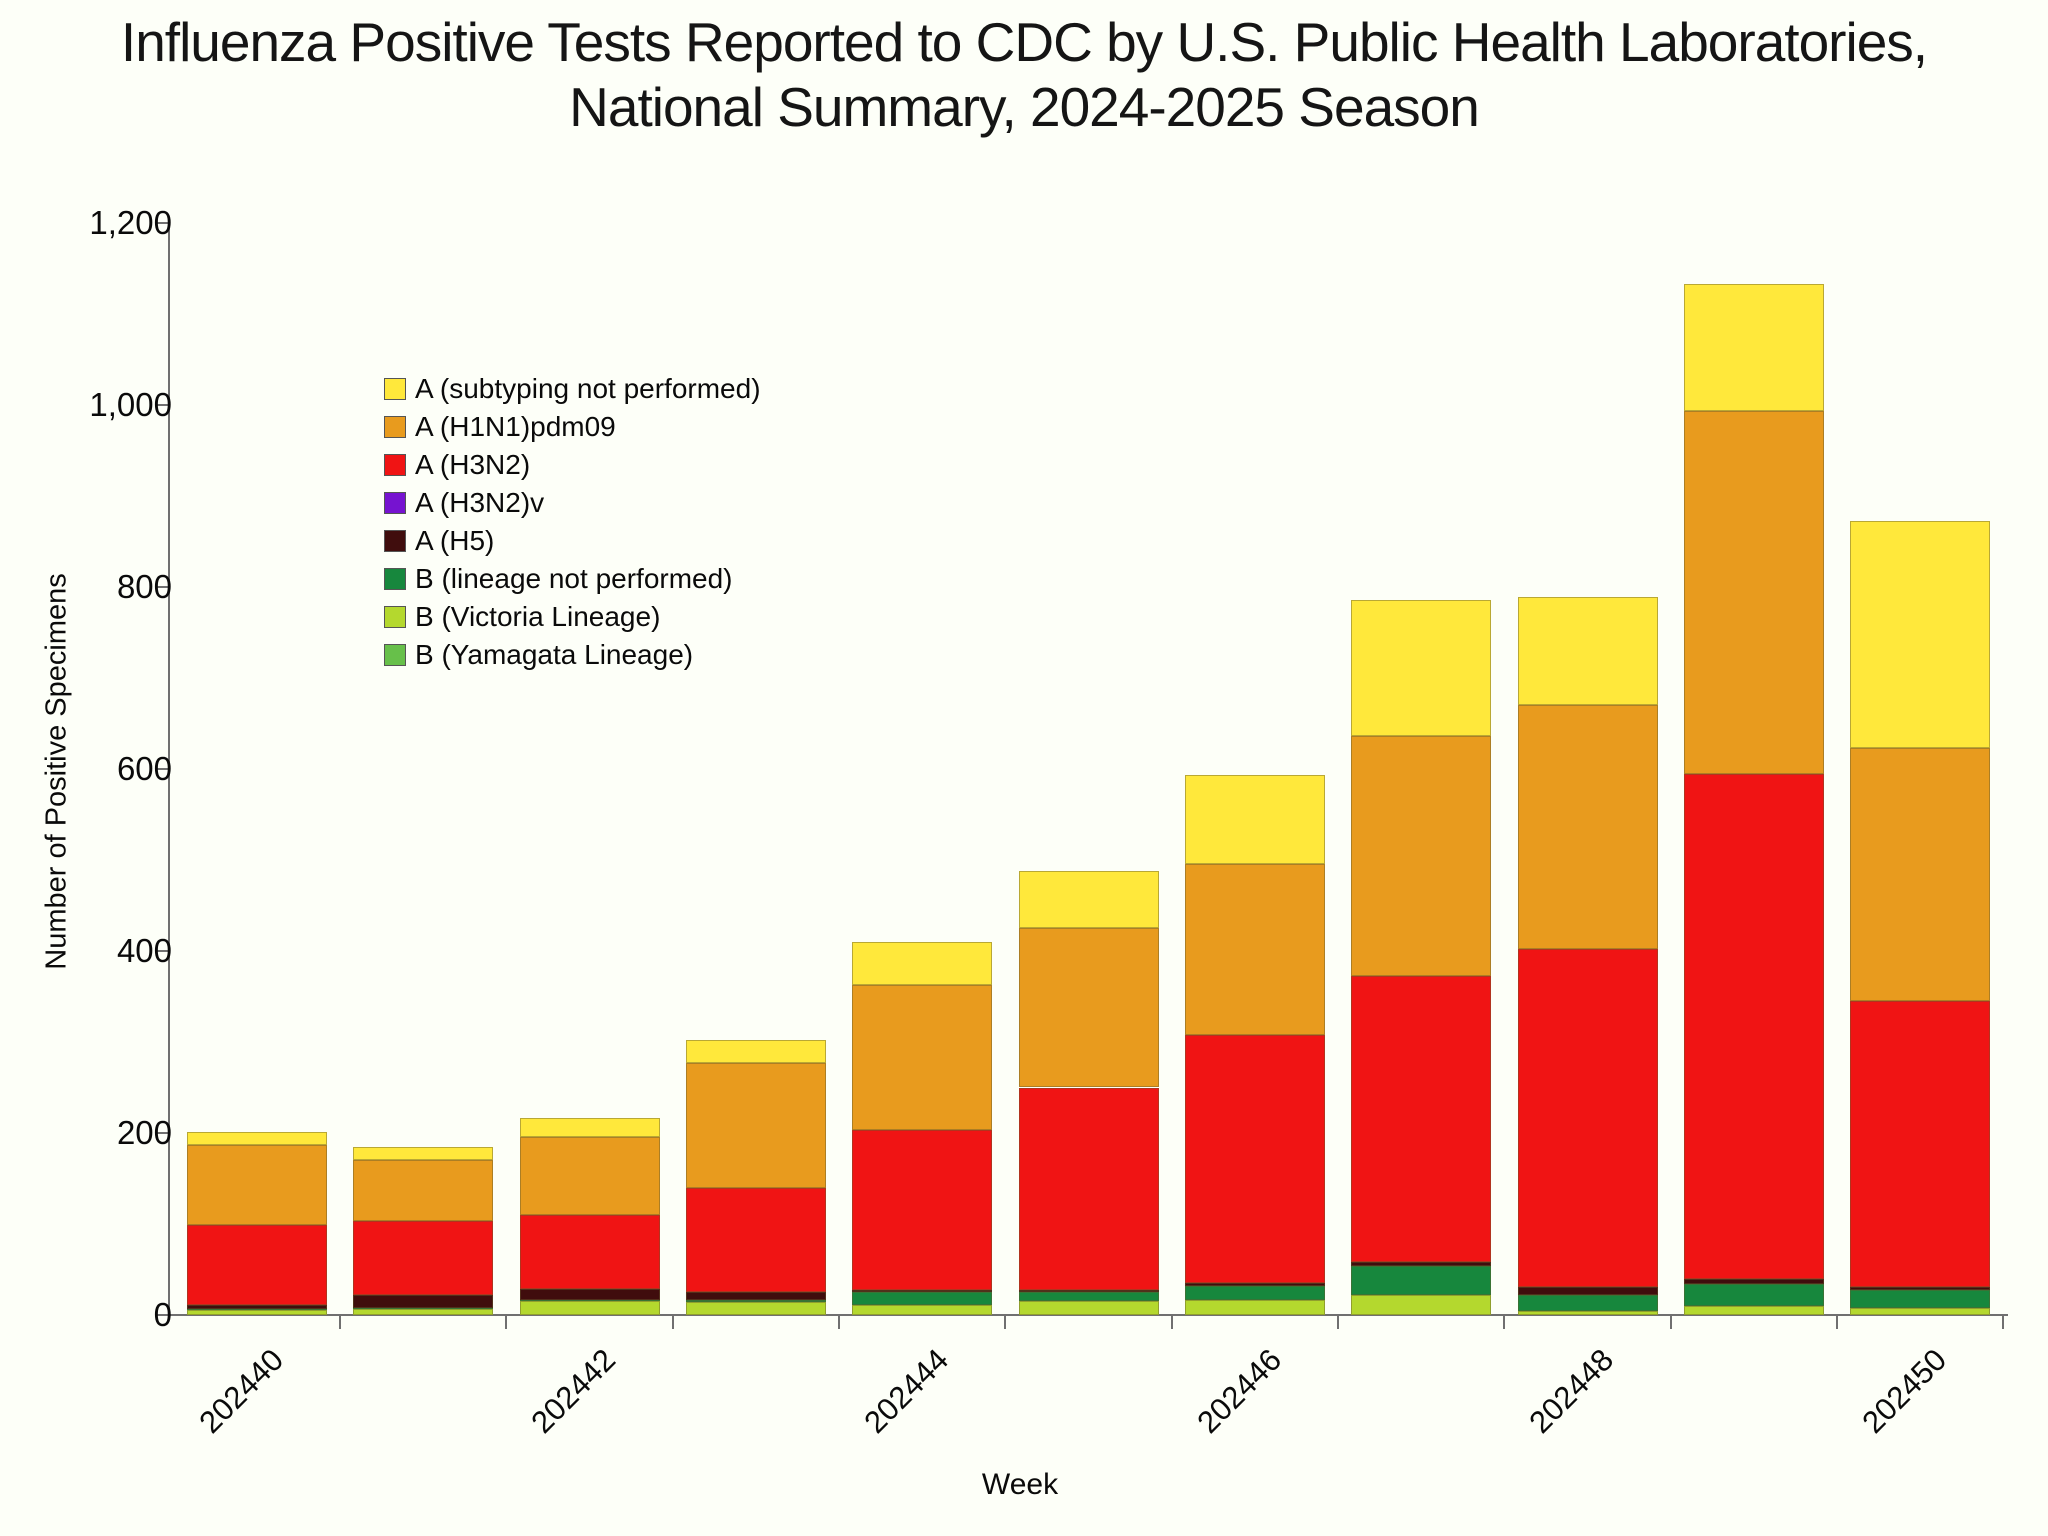 This screenshot has height=1536, width=2048. Describe the element at coordinates (455, 540) in the screenshot. I see `legend-label: A (H5)` at that location.